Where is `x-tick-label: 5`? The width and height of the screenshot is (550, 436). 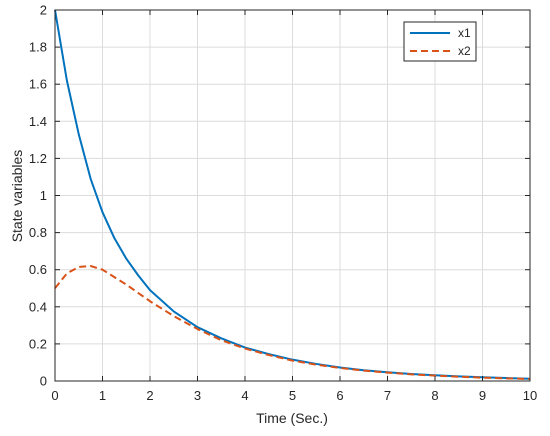
x-tick-label: 5 is located at coordinates (292, 395).